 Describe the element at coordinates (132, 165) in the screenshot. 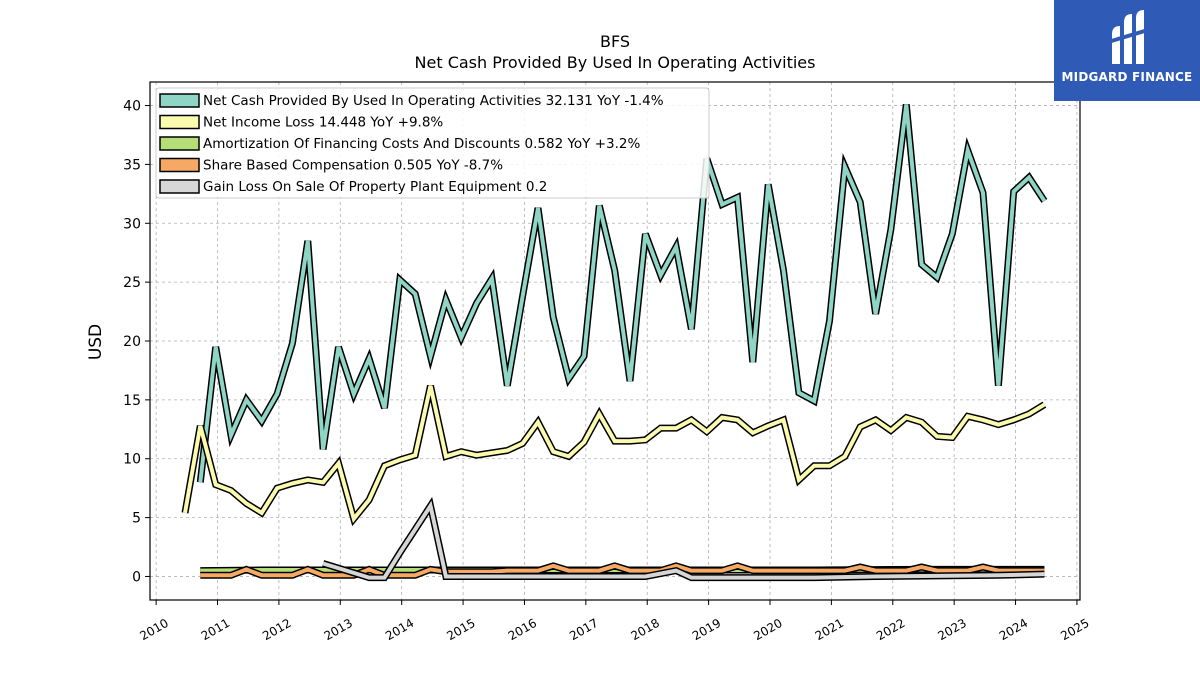

I see `y-tick-label: 35` at that location.